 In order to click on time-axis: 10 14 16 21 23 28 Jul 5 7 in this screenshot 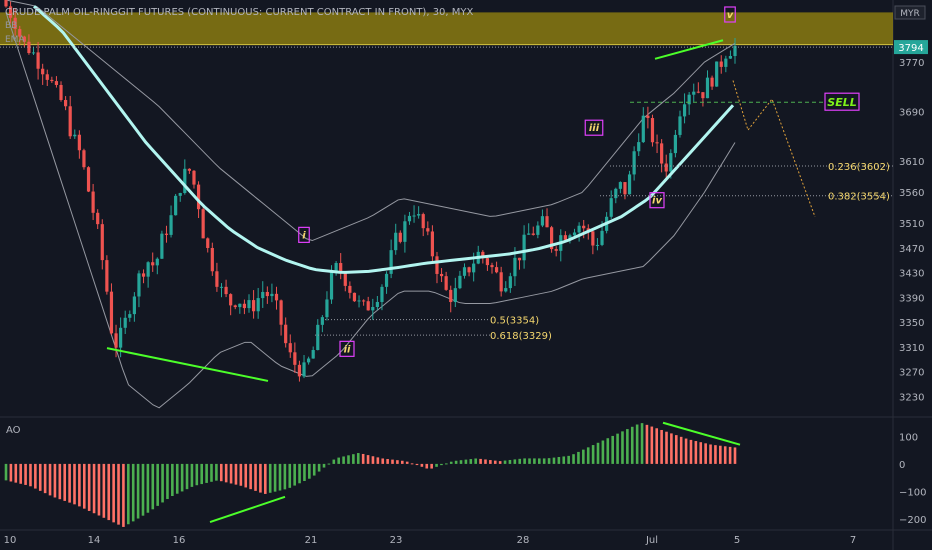, I will do `click(430, 540)`.